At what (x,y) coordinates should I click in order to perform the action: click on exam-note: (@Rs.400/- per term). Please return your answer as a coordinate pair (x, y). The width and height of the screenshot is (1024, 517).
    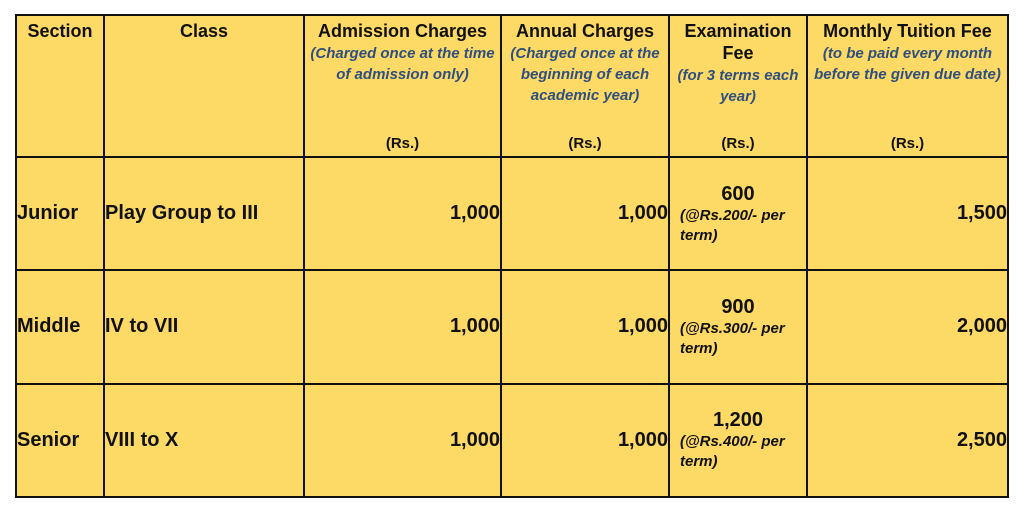
    Looking at the image, I should click on (732, 452).